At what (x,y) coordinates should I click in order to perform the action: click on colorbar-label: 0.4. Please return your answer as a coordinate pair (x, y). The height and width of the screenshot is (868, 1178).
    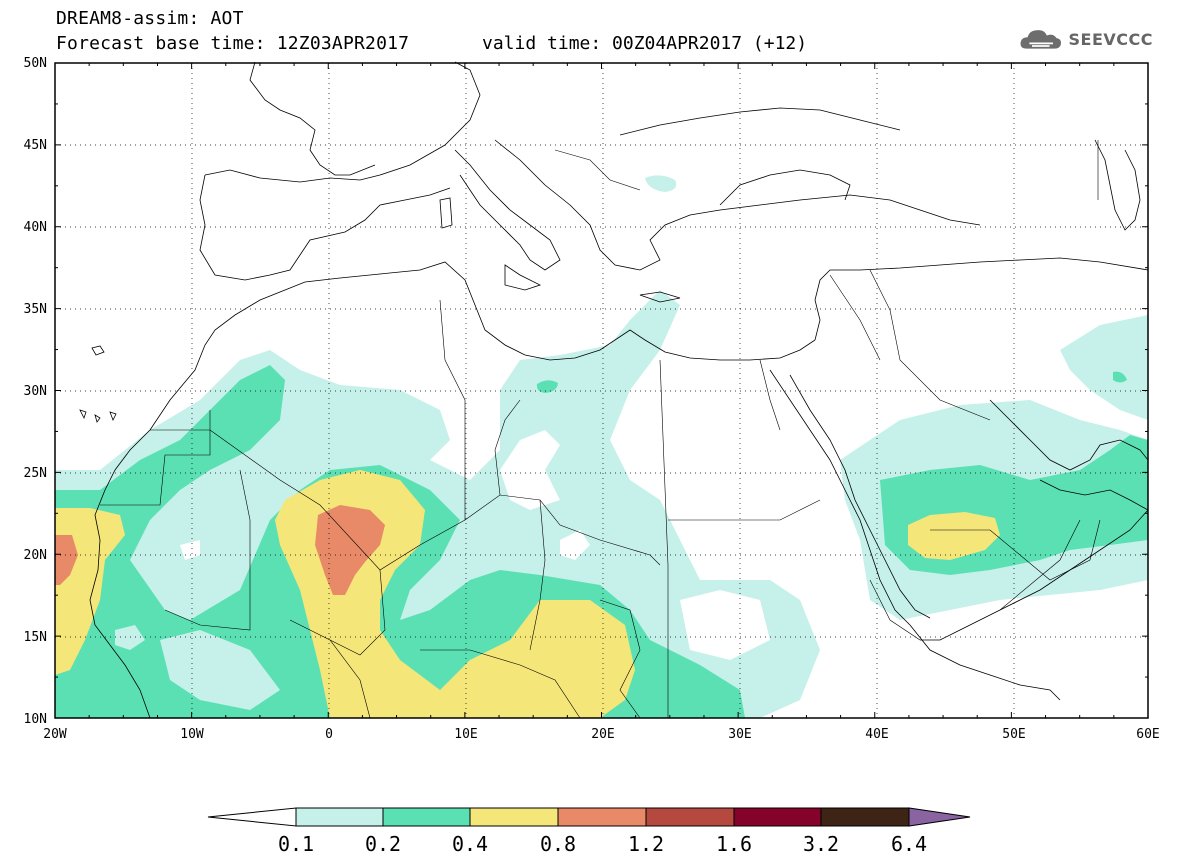
    Looking at the image, I should click on (470, 844).